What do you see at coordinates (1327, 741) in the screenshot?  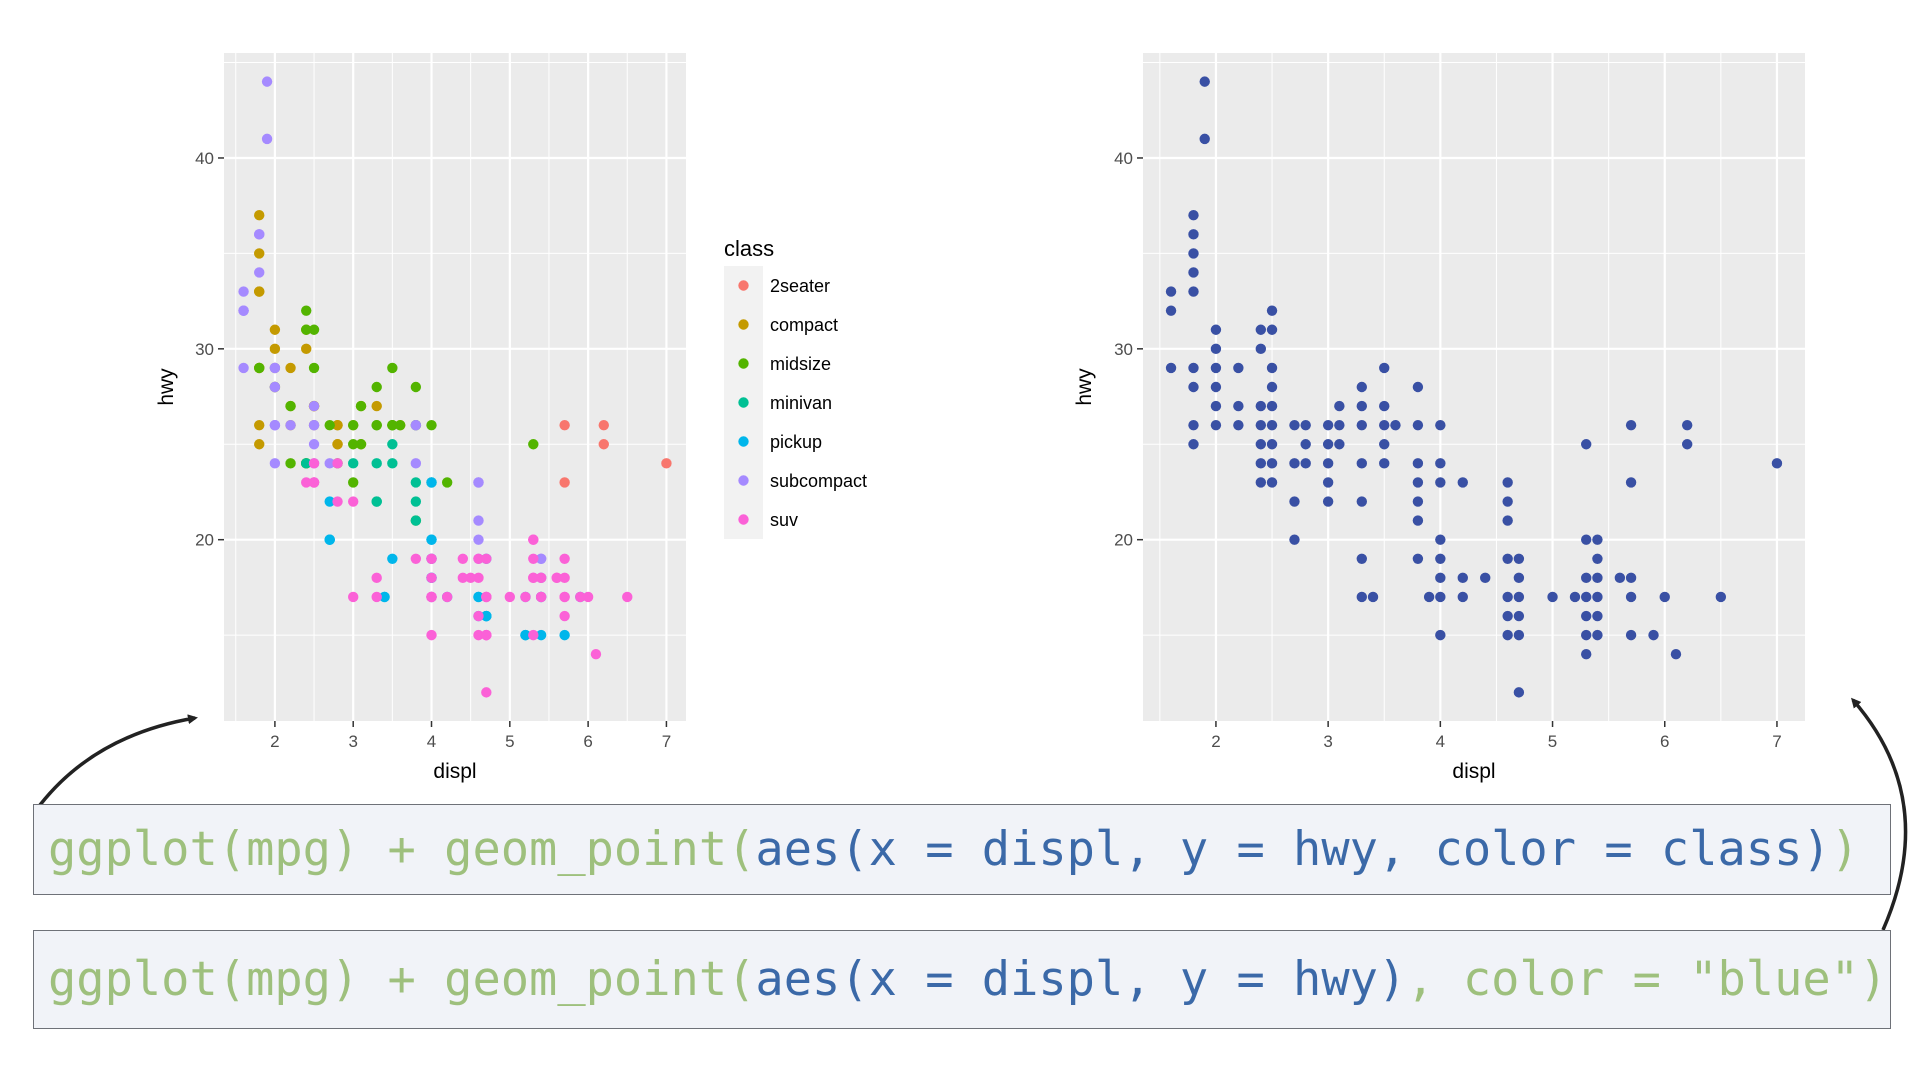 I see `x-tick-label: 3` at bounding box center [1327, 741].